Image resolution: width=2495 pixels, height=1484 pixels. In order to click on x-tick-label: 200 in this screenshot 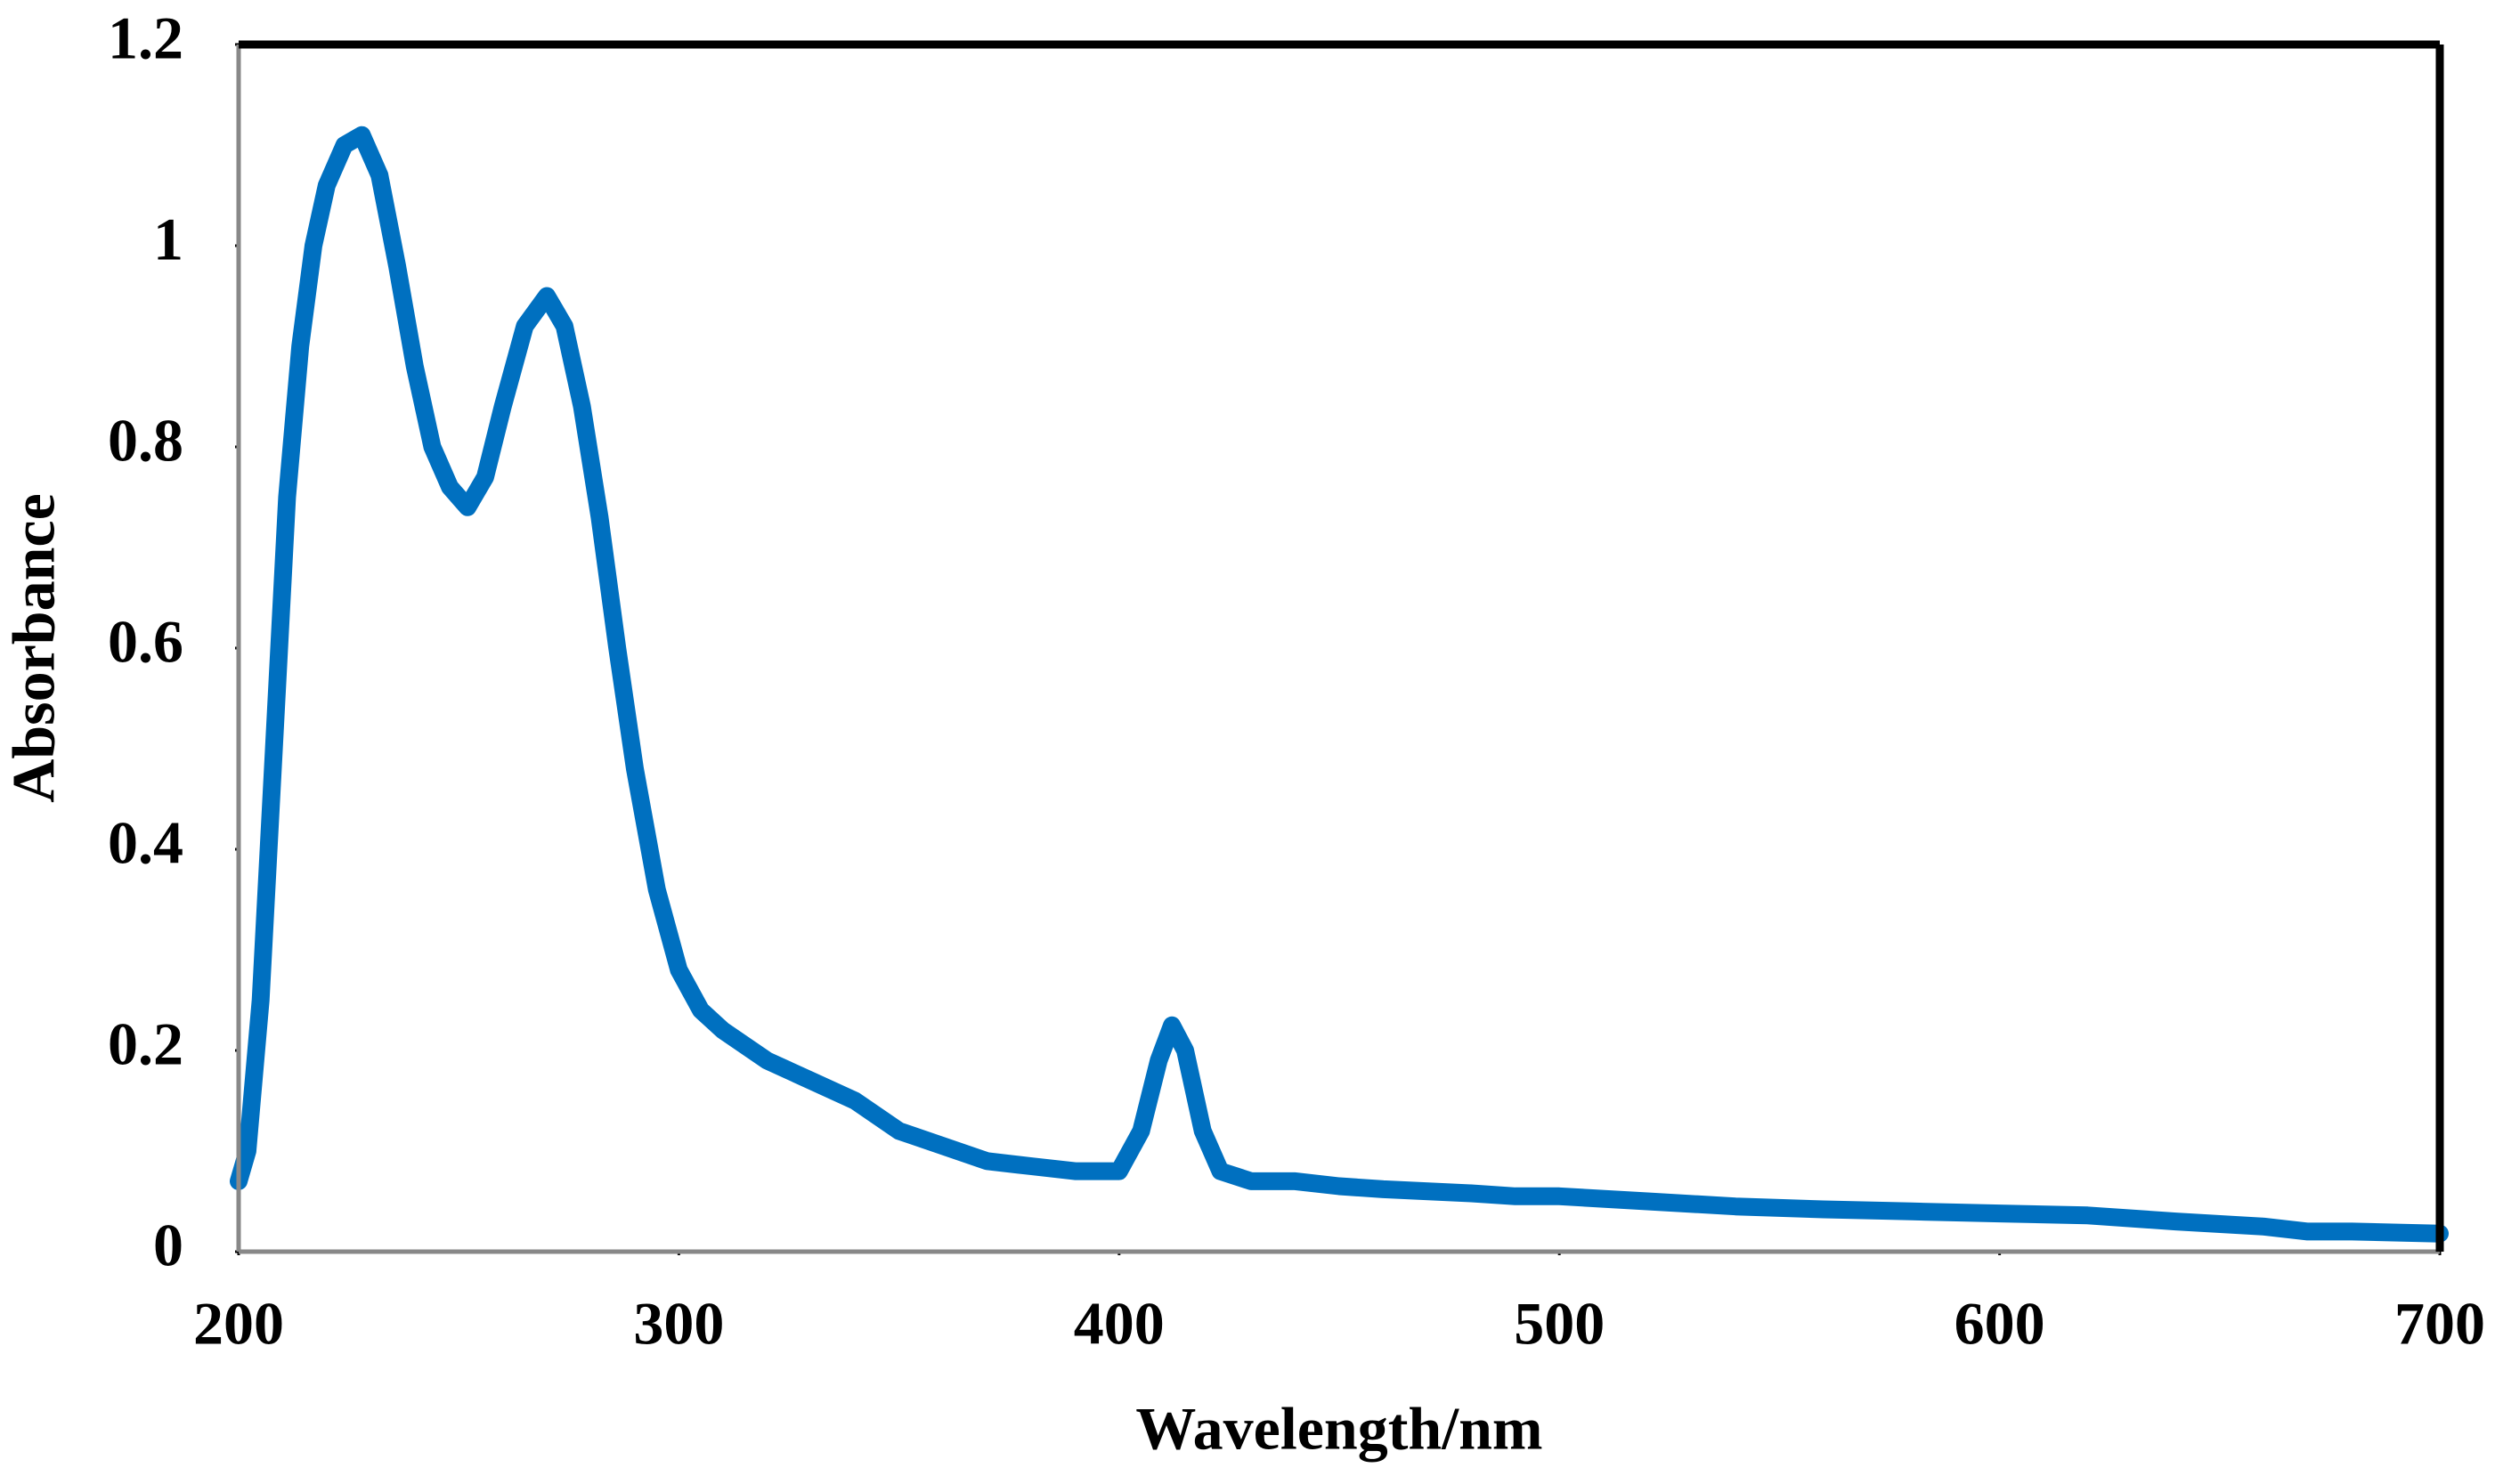, I will do `click(238, 1324)`.